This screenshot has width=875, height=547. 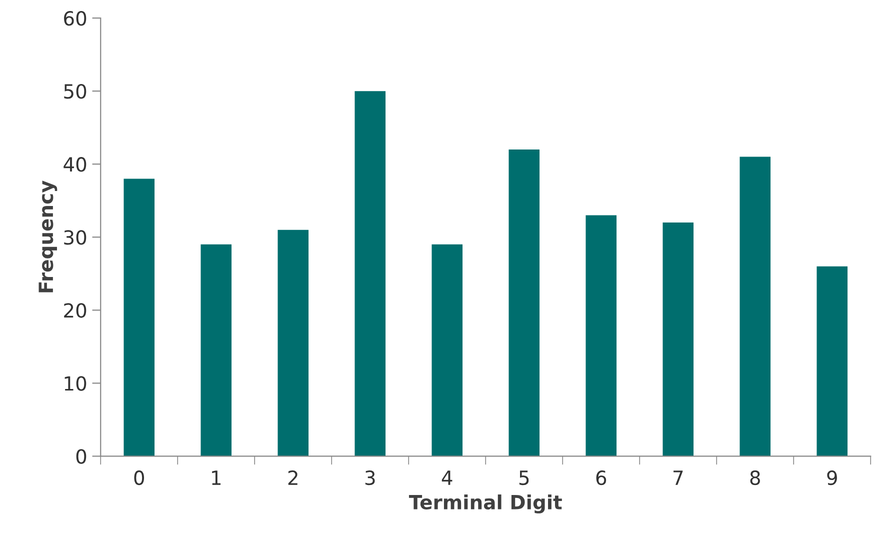 I want to click on x-tick-label: 9, so click(x=832, y=478).